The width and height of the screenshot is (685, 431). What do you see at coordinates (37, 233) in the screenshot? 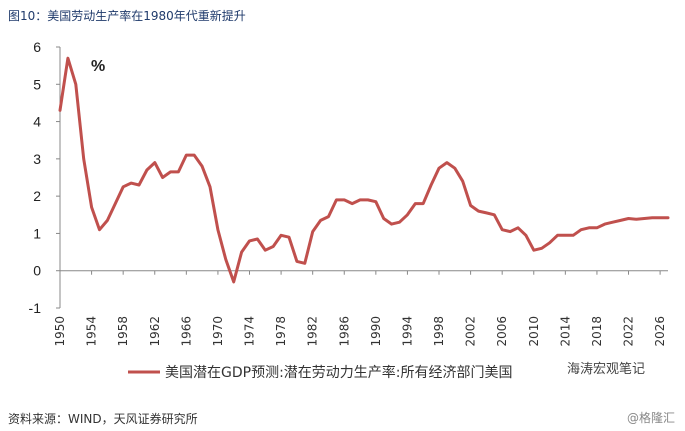
I see `y-tick-label: 1` at bounding box center [37, 233].